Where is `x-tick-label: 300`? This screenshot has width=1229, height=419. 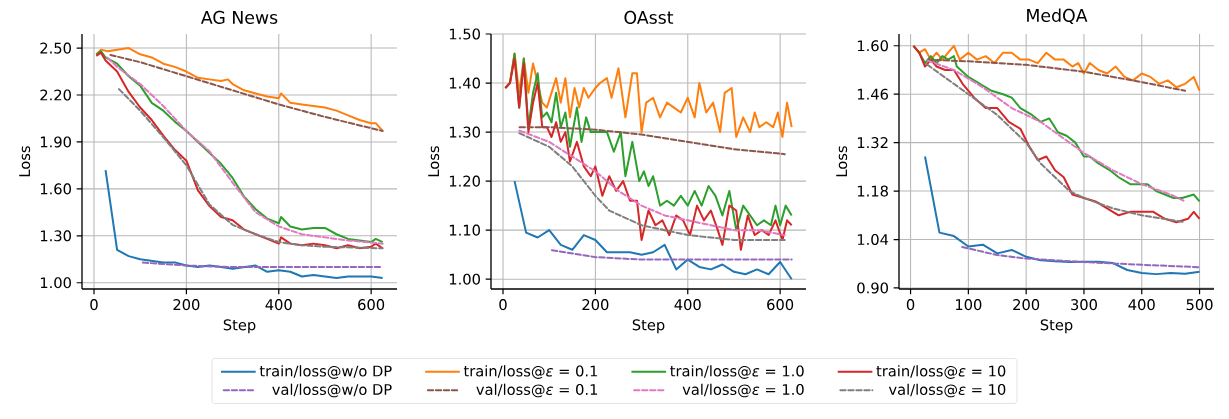
x-tick-label: 300 is located at coordinates (1084, 305).